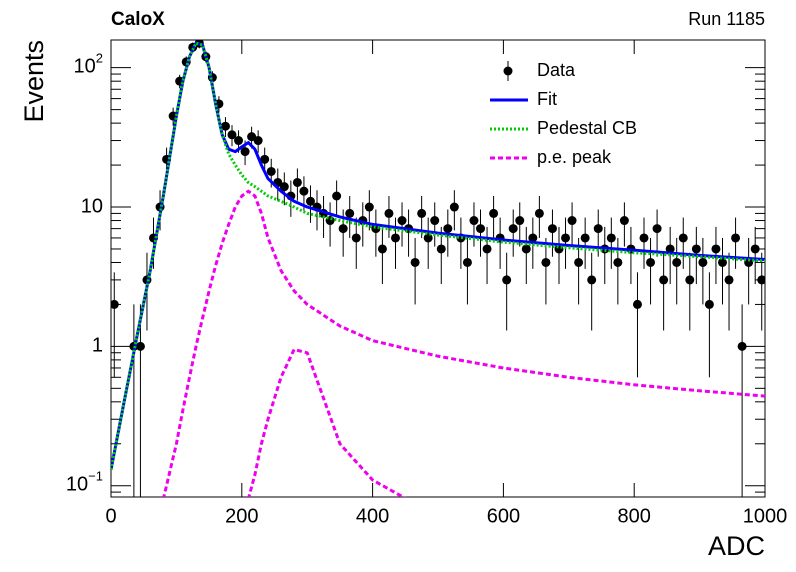 The width and height of the screenshot is (796, 572). I want to click on y-tick-label: 1, so click(97, 346).